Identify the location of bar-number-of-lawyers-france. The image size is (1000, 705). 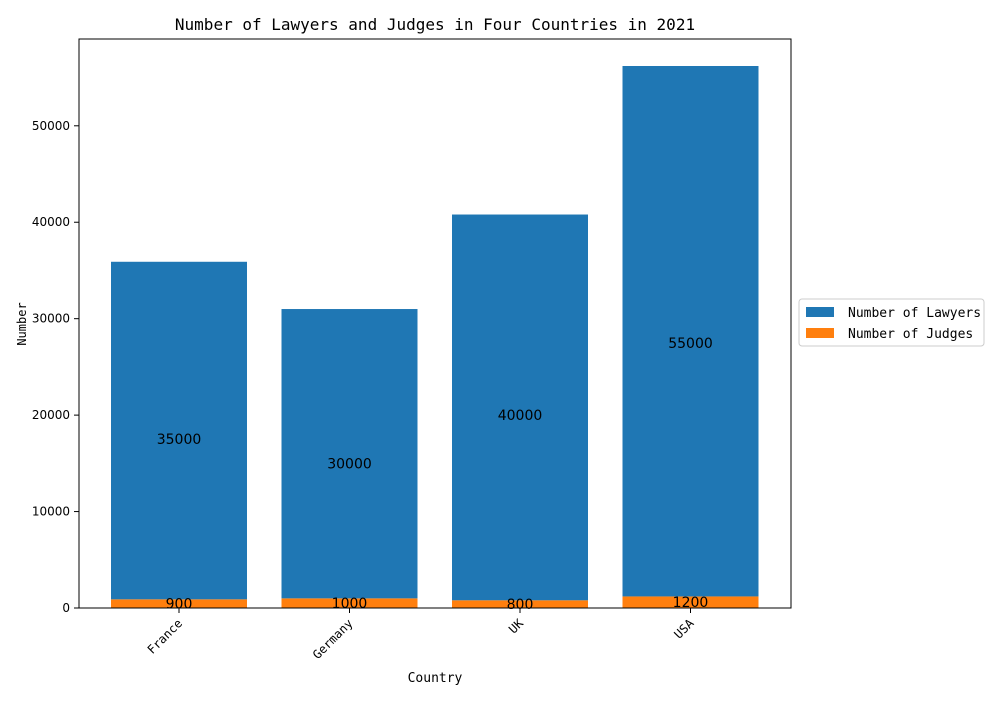
(179, 430).